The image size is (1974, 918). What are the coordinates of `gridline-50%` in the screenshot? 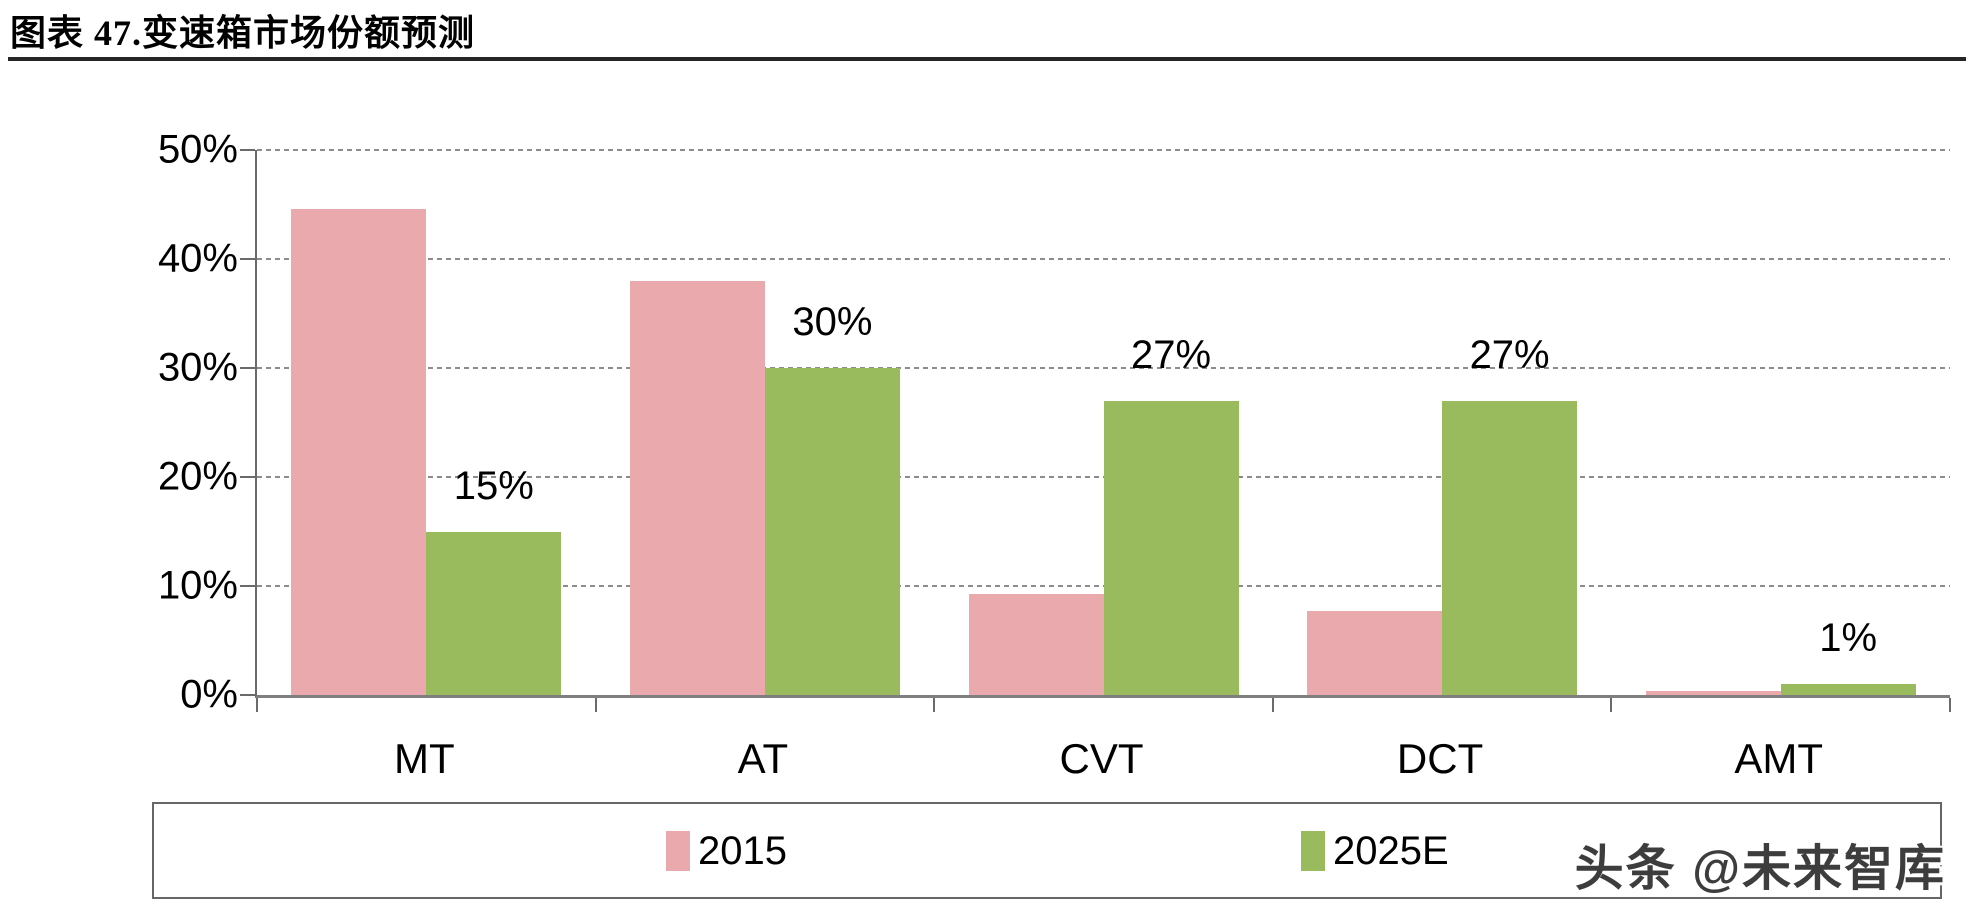 It's located at (1103, 150).